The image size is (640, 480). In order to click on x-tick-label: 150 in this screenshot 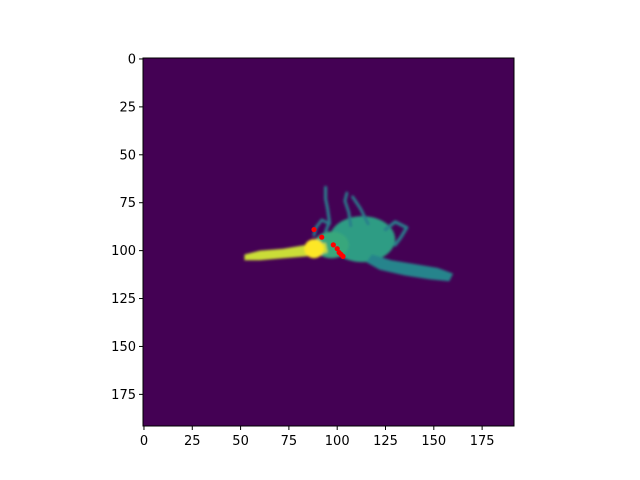, I will do `click(433, 441)`.